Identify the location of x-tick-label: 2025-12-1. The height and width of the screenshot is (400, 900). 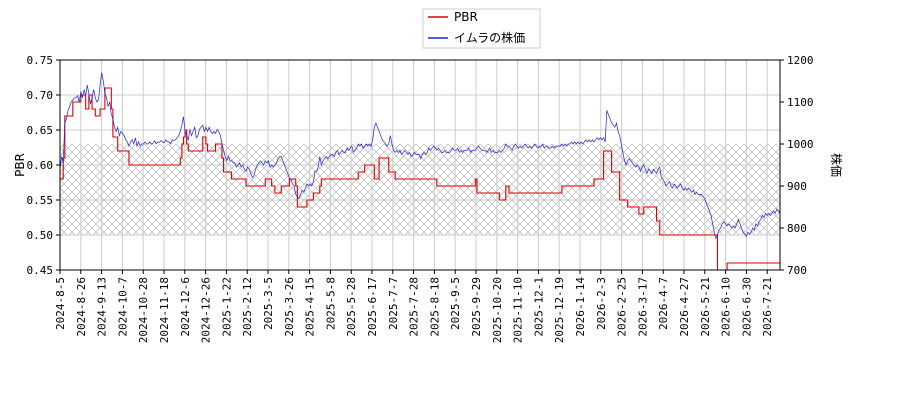
(538, 307).